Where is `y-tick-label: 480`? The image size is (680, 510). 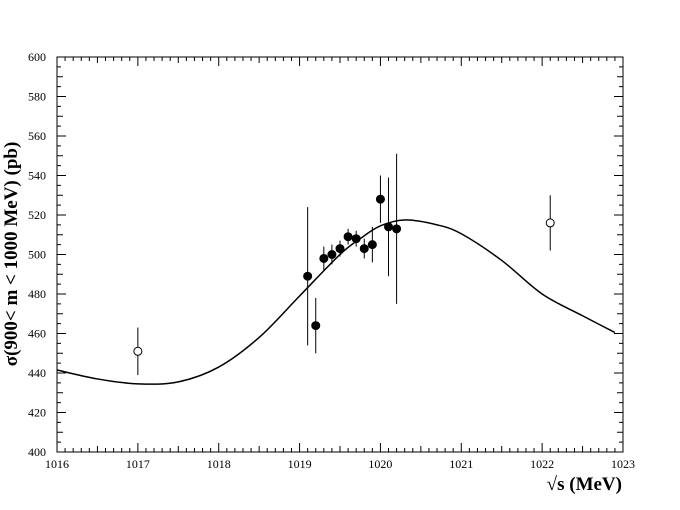
y-tick-label: 480 is located at coordinates (37, 294).